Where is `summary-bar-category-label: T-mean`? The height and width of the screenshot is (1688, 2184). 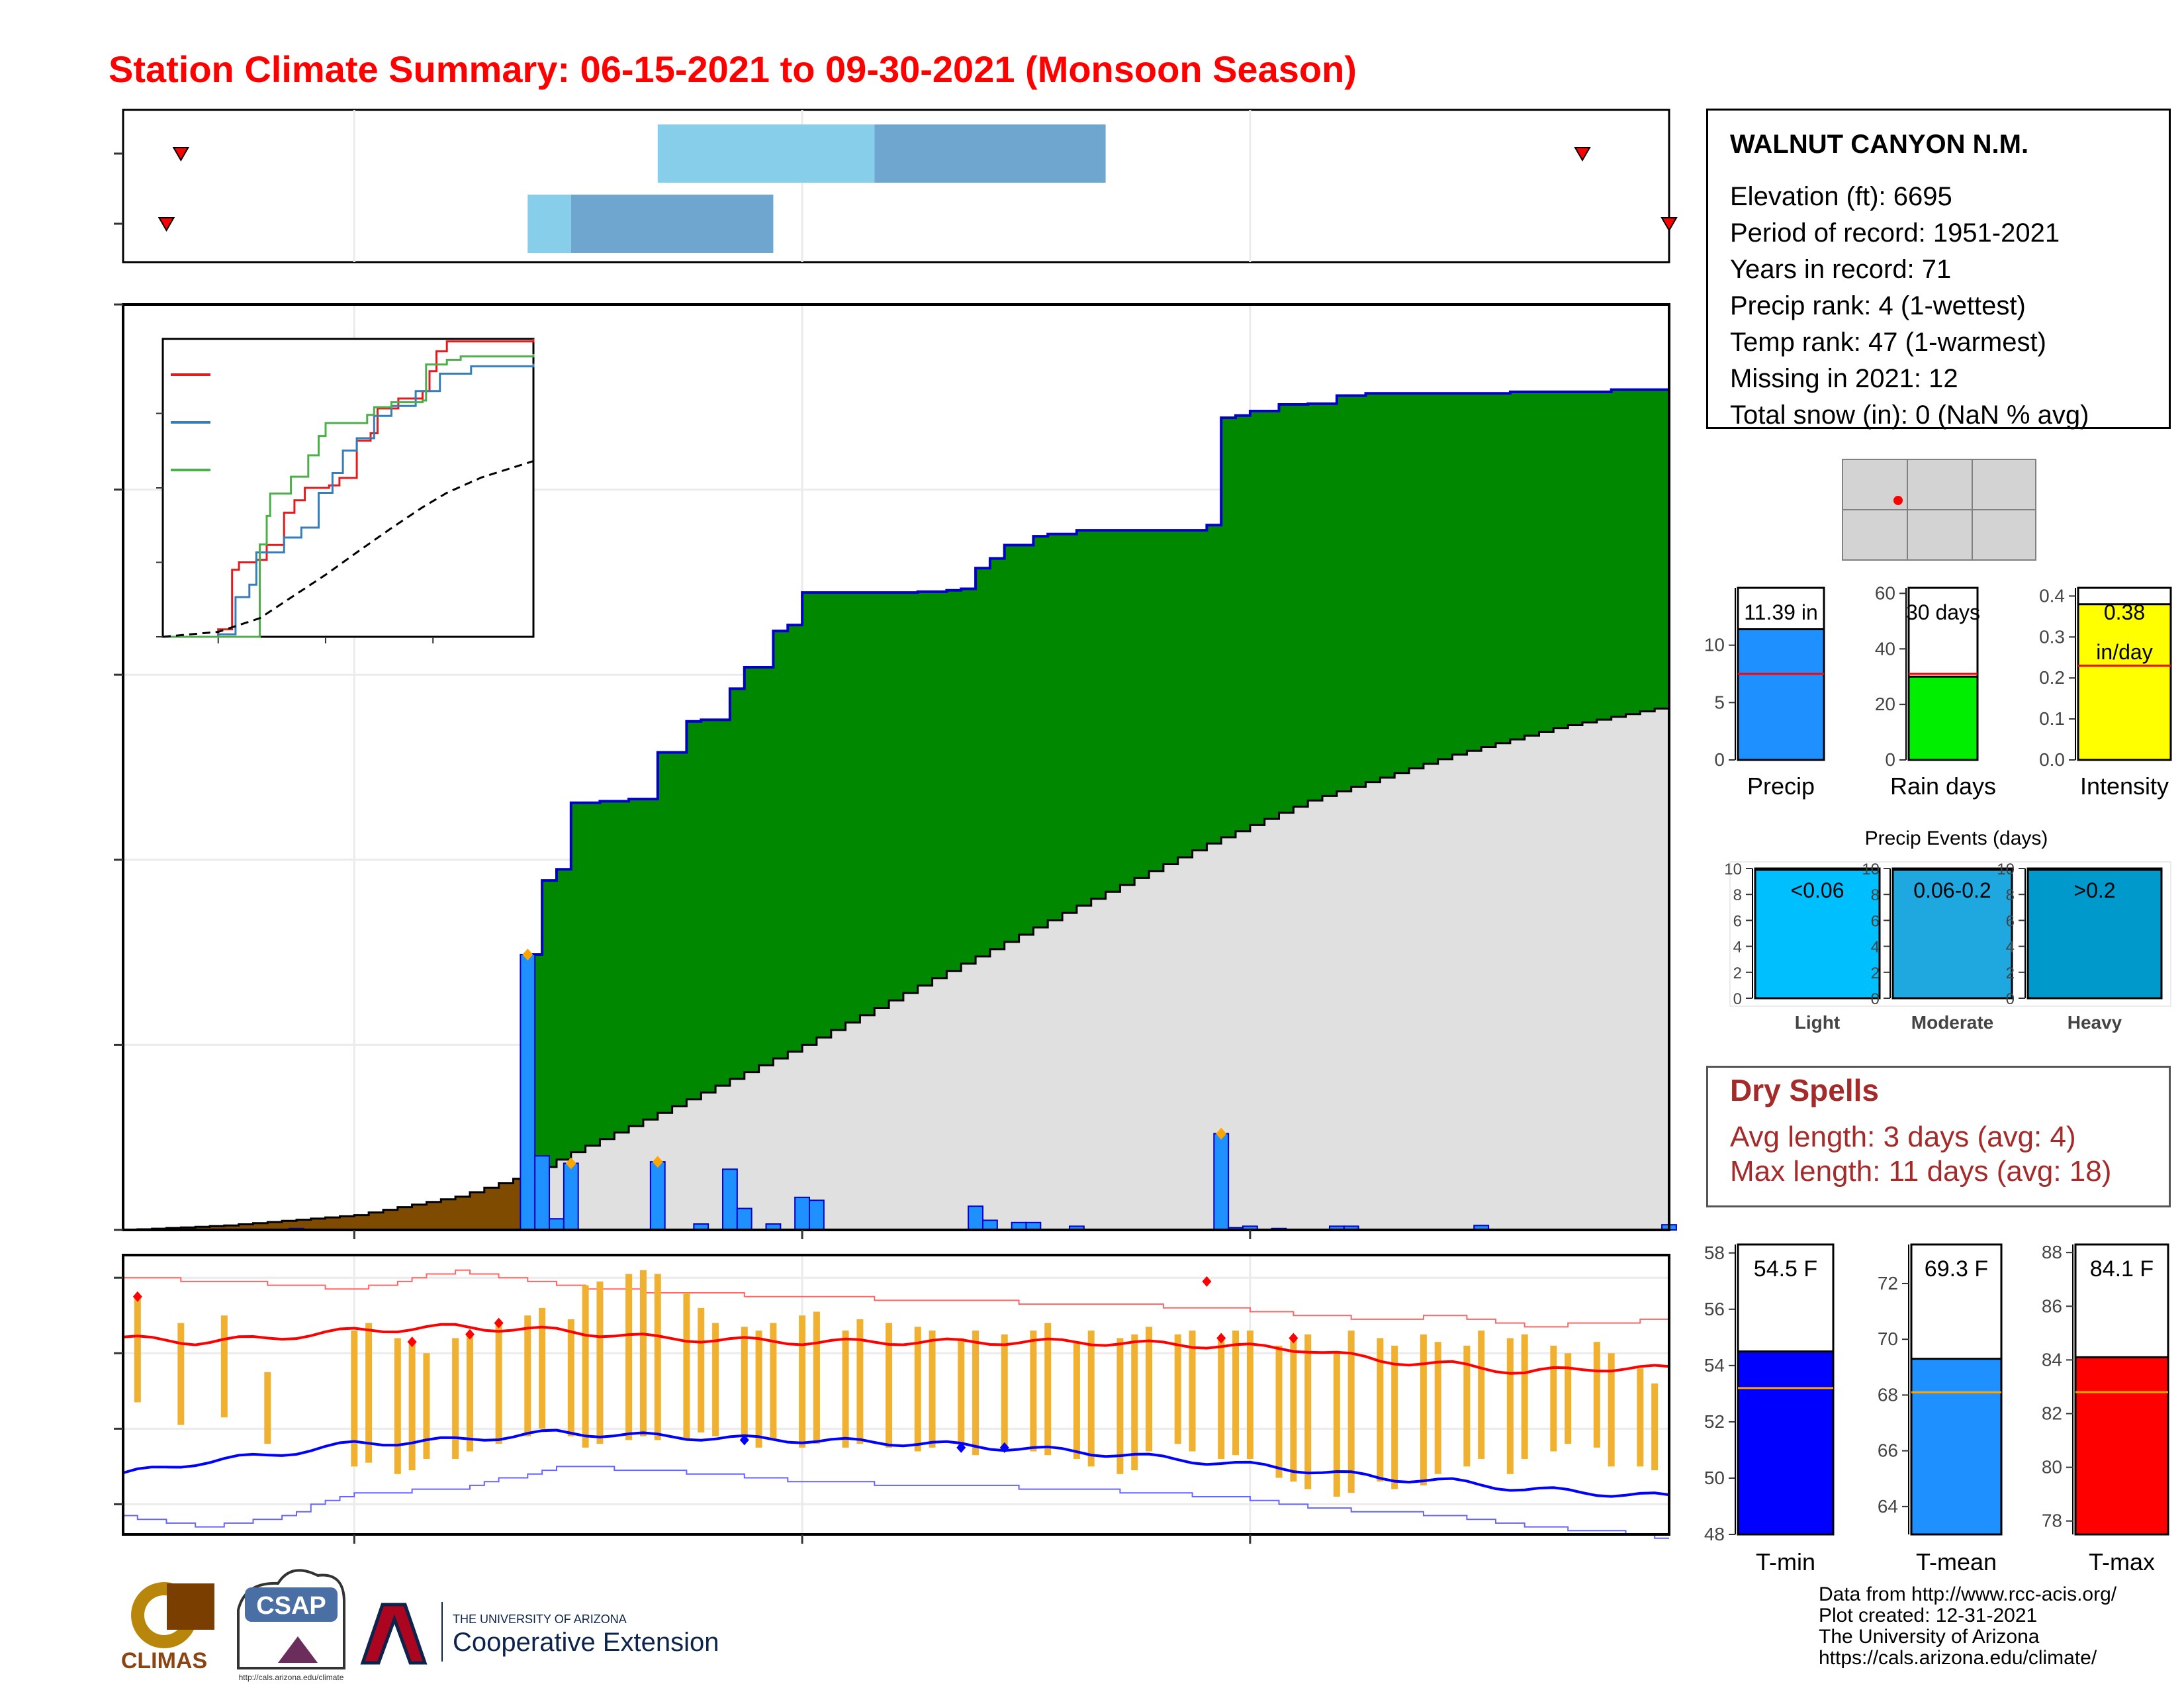
summary-bar-category-label: T-mean is located at coordinates (1957, 1561).